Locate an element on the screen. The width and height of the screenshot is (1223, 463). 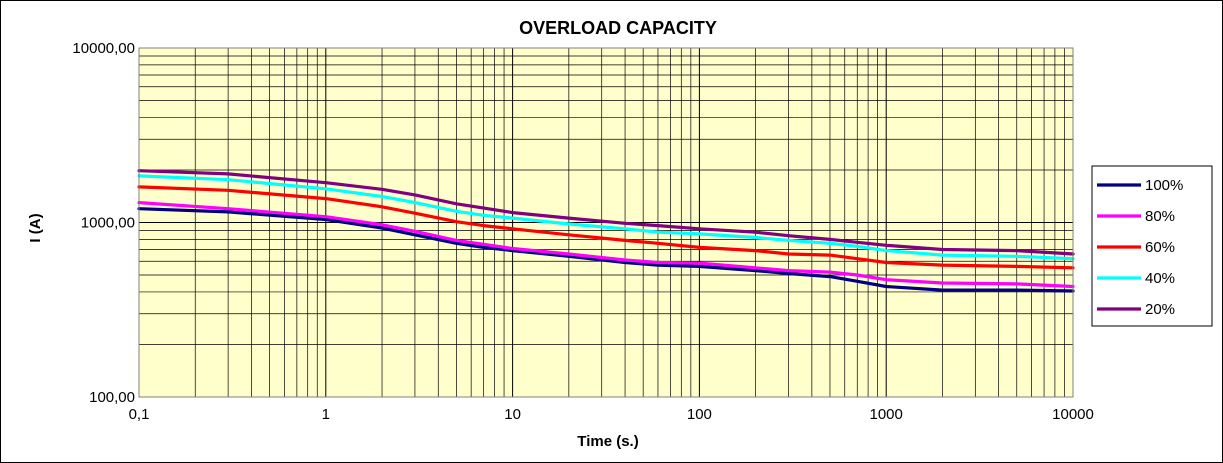
legend-item: 80% is located at coordinates (1136, 216).